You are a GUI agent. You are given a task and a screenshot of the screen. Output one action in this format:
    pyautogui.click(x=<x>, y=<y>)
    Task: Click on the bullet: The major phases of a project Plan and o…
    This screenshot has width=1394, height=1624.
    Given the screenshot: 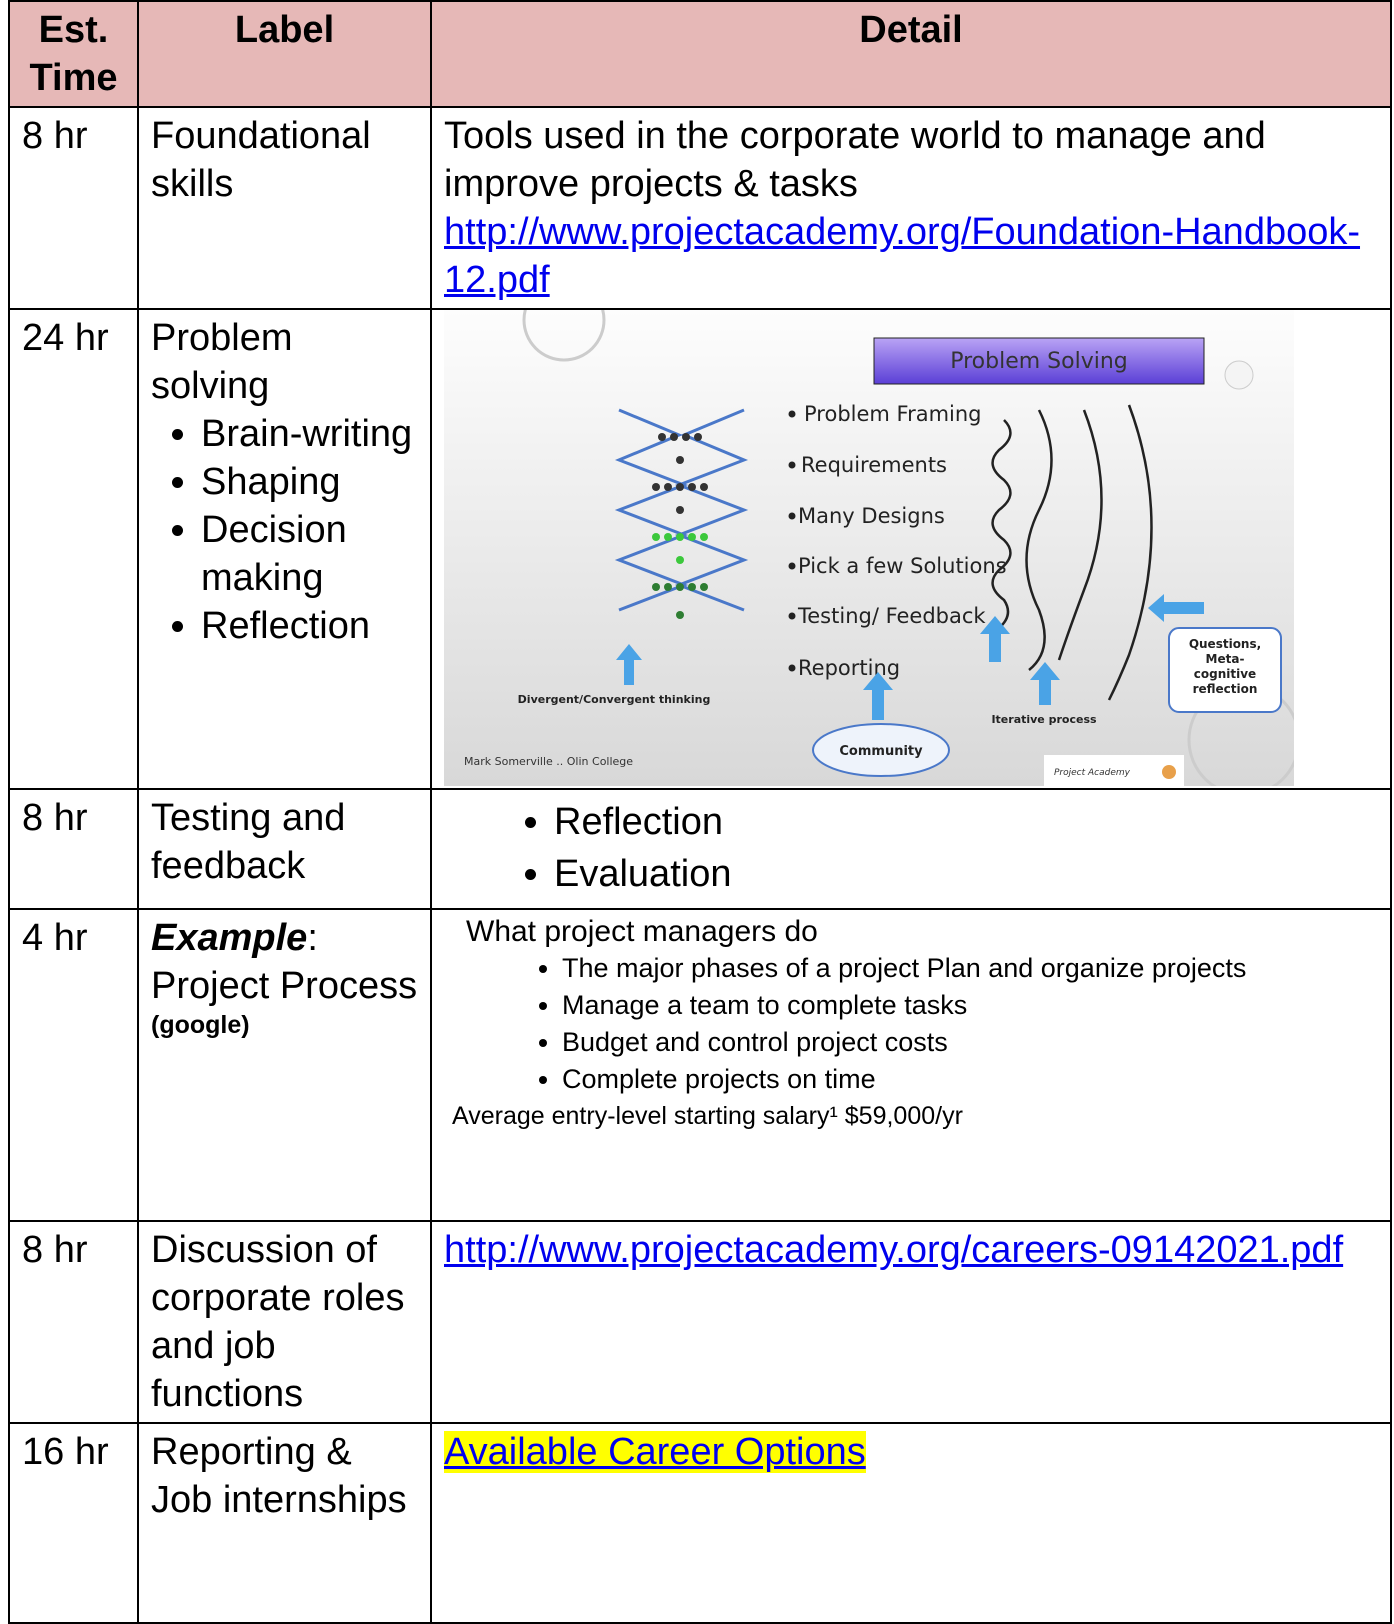 What is the action you would take?
    pyautogui.click(x=970, y=968)
    